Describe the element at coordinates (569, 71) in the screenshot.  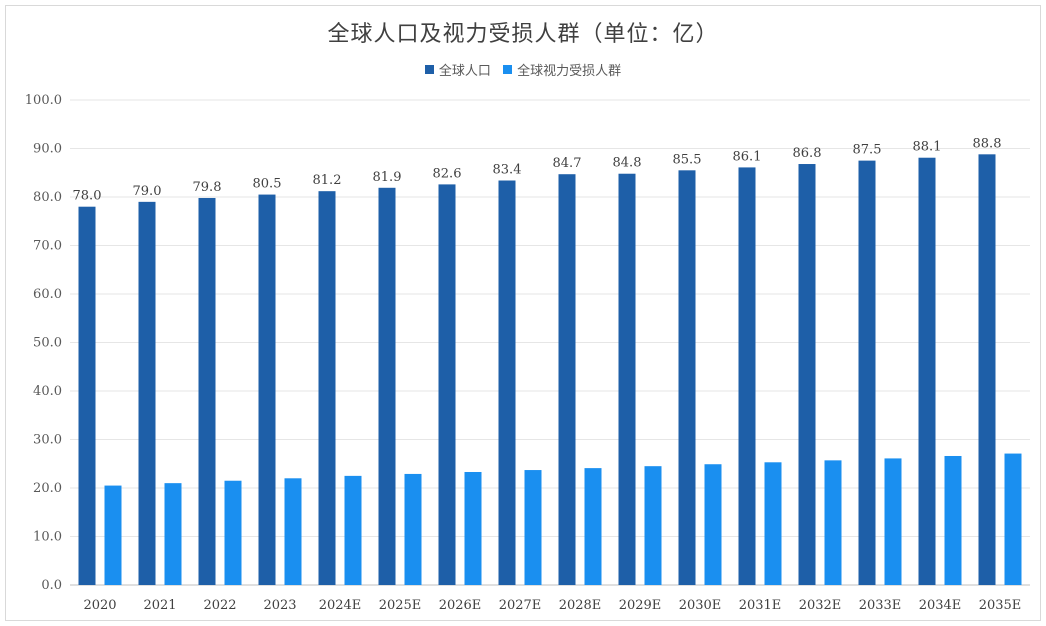
I see `legend-label-visual-impairment: 全球视力受损人群` at that location.